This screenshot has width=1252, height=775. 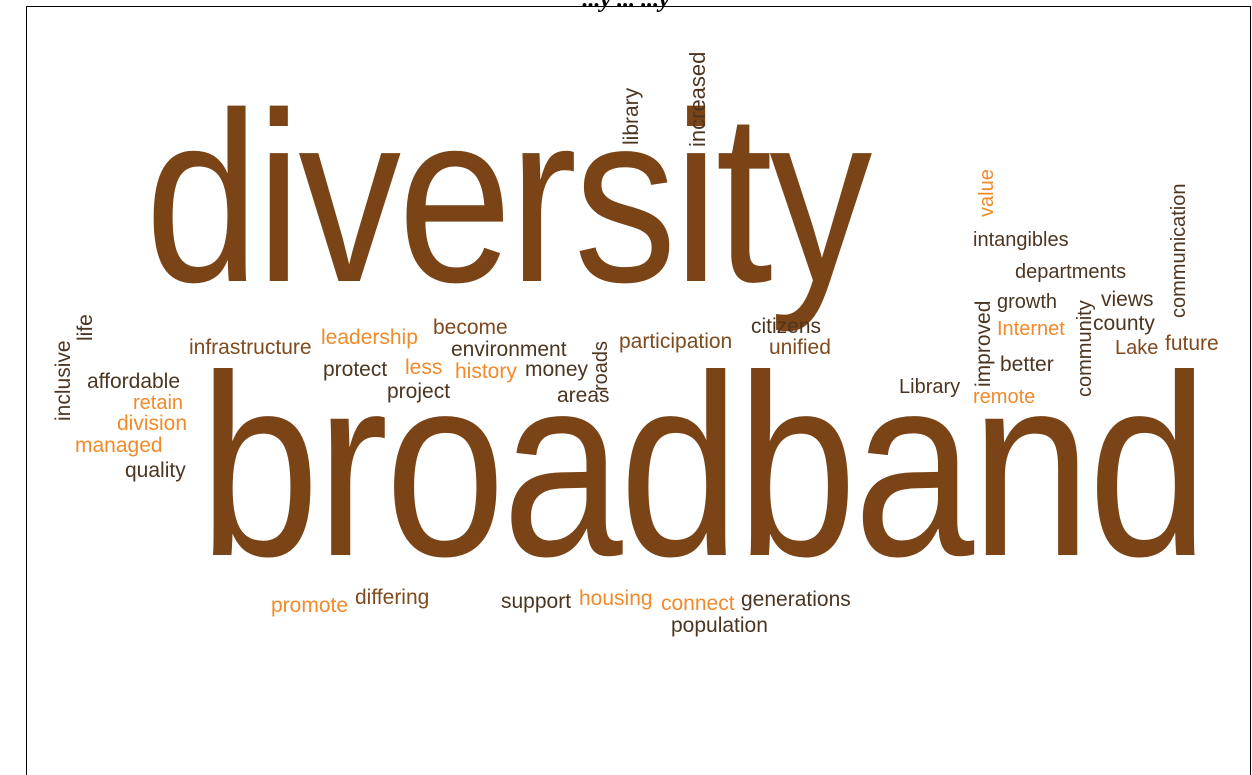 I want to click on word-differing: differing, so click(x=392, y=597).